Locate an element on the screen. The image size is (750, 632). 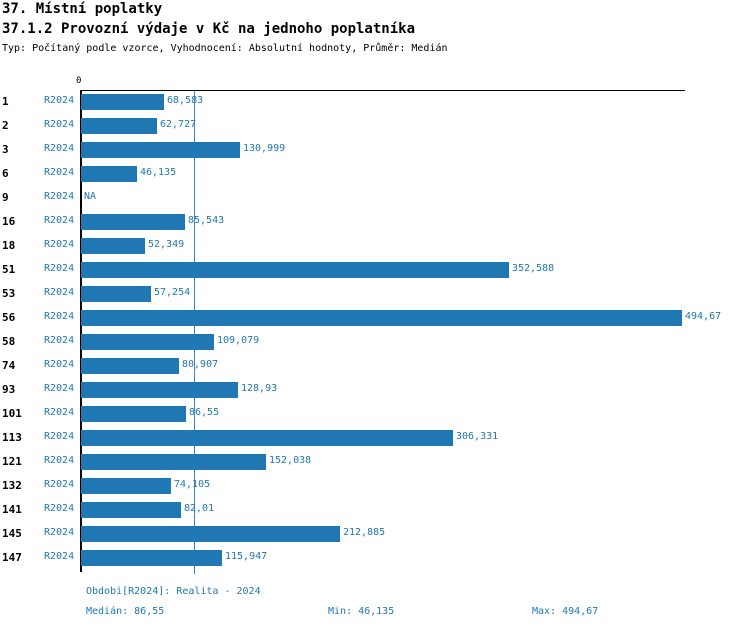
stat-max: Max: 494,67 is located at coordinates (565, 611).